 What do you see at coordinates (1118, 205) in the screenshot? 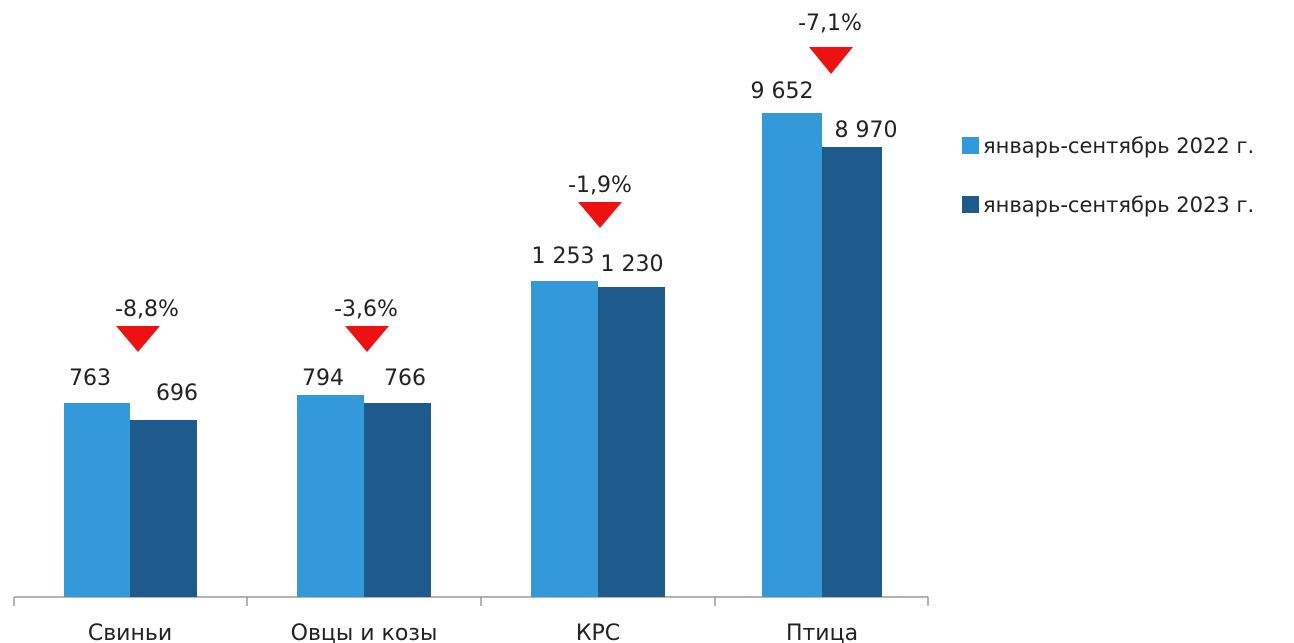
I see `legend-label-2023: январь-сентябрь 2023 г.` at bounding box center [1118, 205].